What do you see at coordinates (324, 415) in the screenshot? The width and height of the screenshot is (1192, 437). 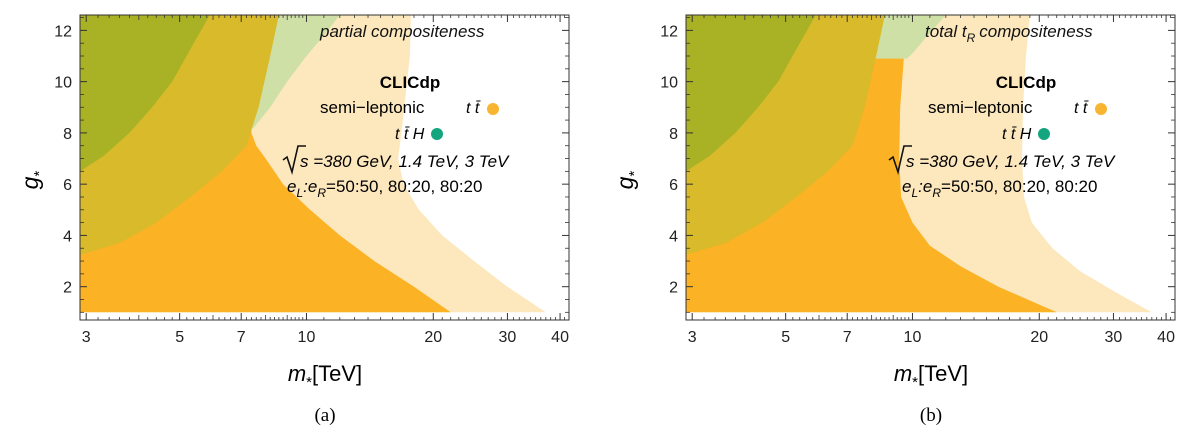 I see `panel-caption: (a)` at bounding box center [324, 415].